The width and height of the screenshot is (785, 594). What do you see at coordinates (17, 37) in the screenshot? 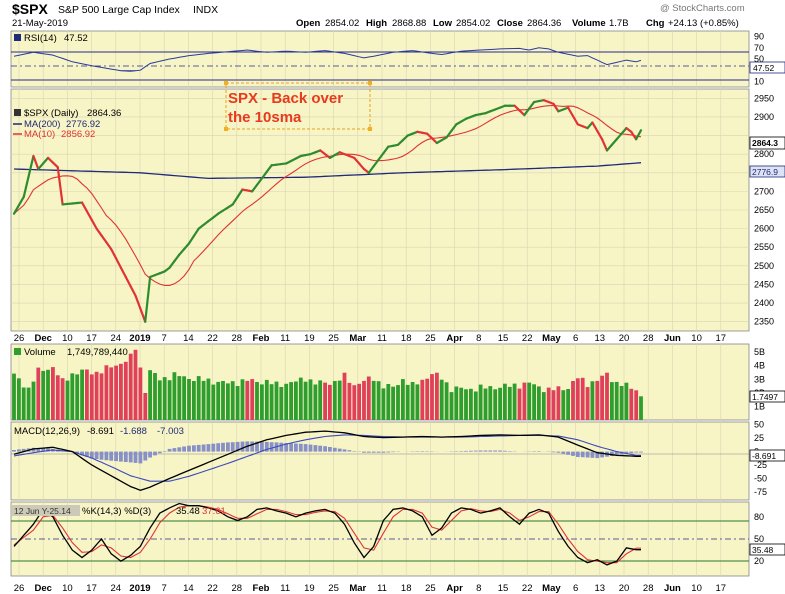
I see `rsi-legend-swatch` at bounding box center [17, 37].